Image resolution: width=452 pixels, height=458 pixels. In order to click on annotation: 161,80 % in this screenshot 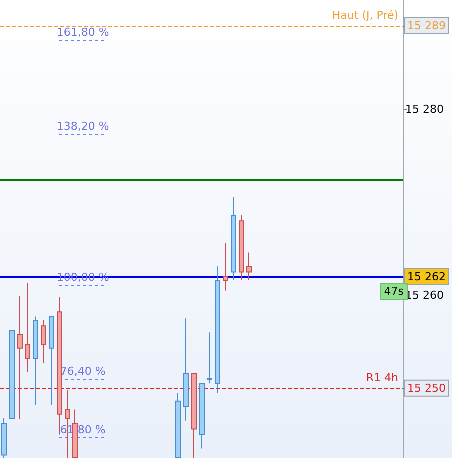, I will do `click(83, 32)`.